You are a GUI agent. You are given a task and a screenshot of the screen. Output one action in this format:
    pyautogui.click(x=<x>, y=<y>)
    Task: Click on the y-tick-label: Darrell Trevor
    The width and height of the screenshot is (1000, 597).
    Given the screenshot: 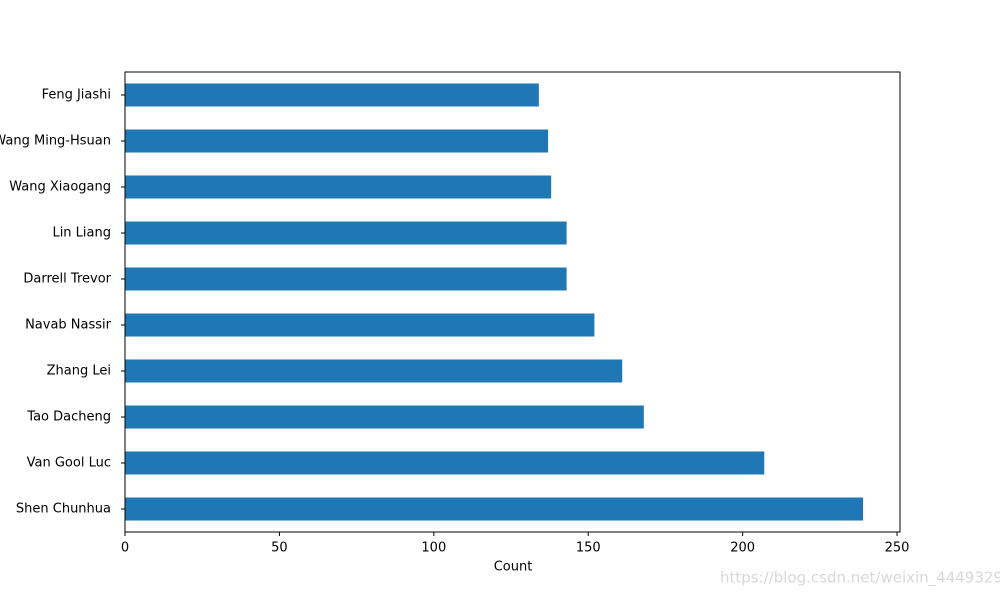 What is the action you would take?
    pyautogui.click(x=67, y=279)
    